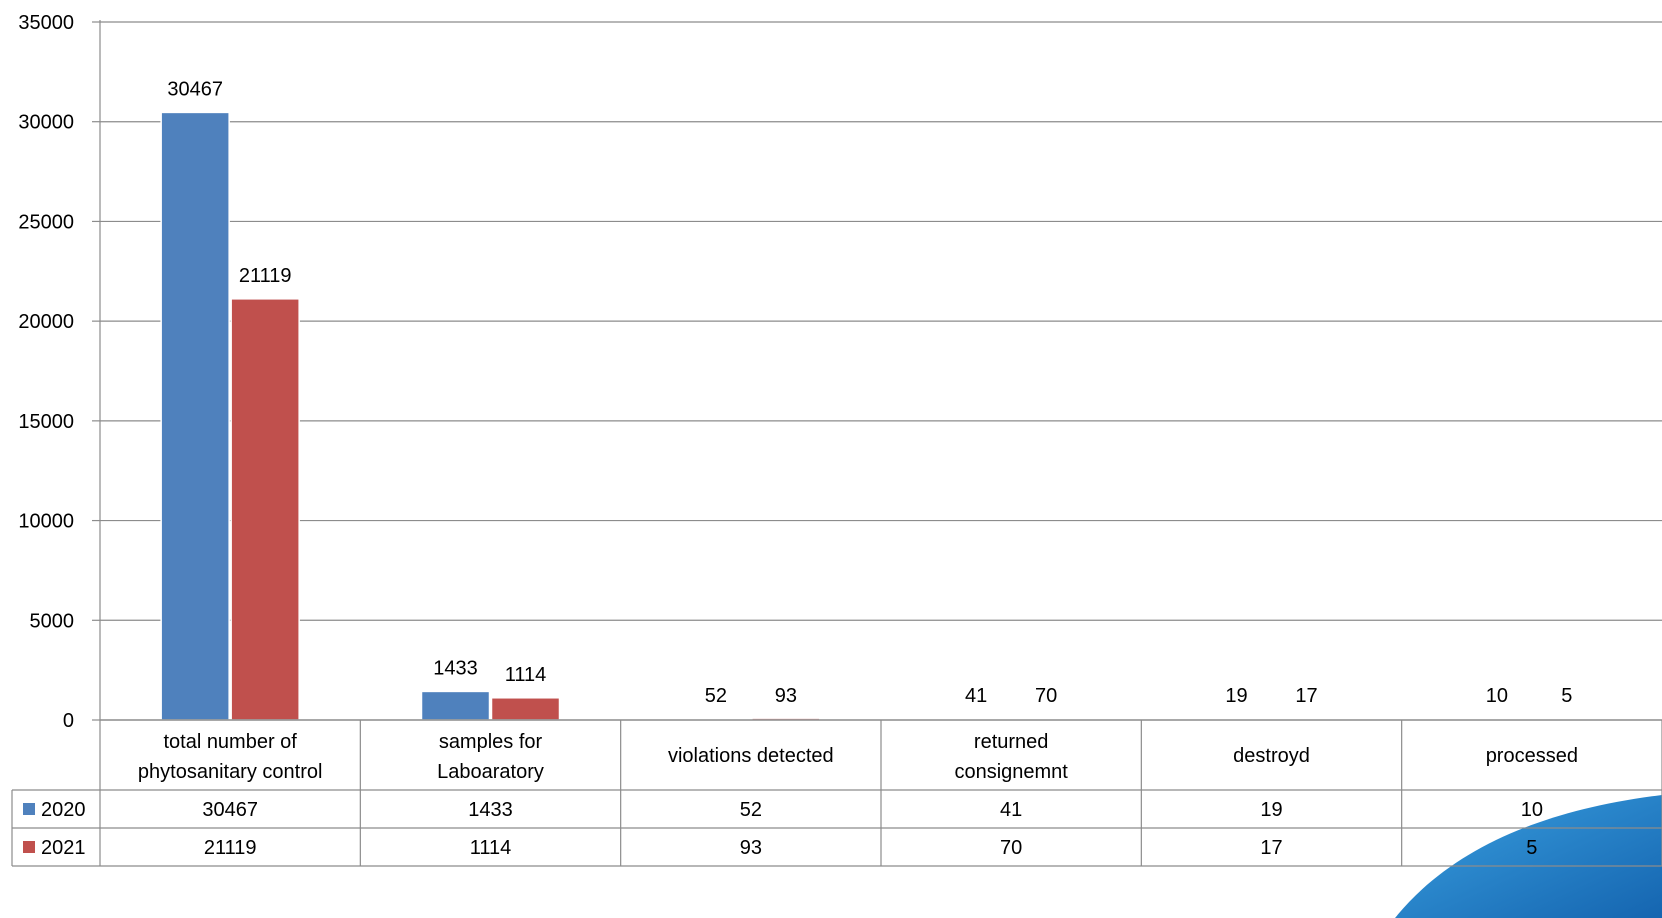  Describe the element at coordinates (46, 422) in the screenshot. I see `y-tick-label: 15000` at that location.